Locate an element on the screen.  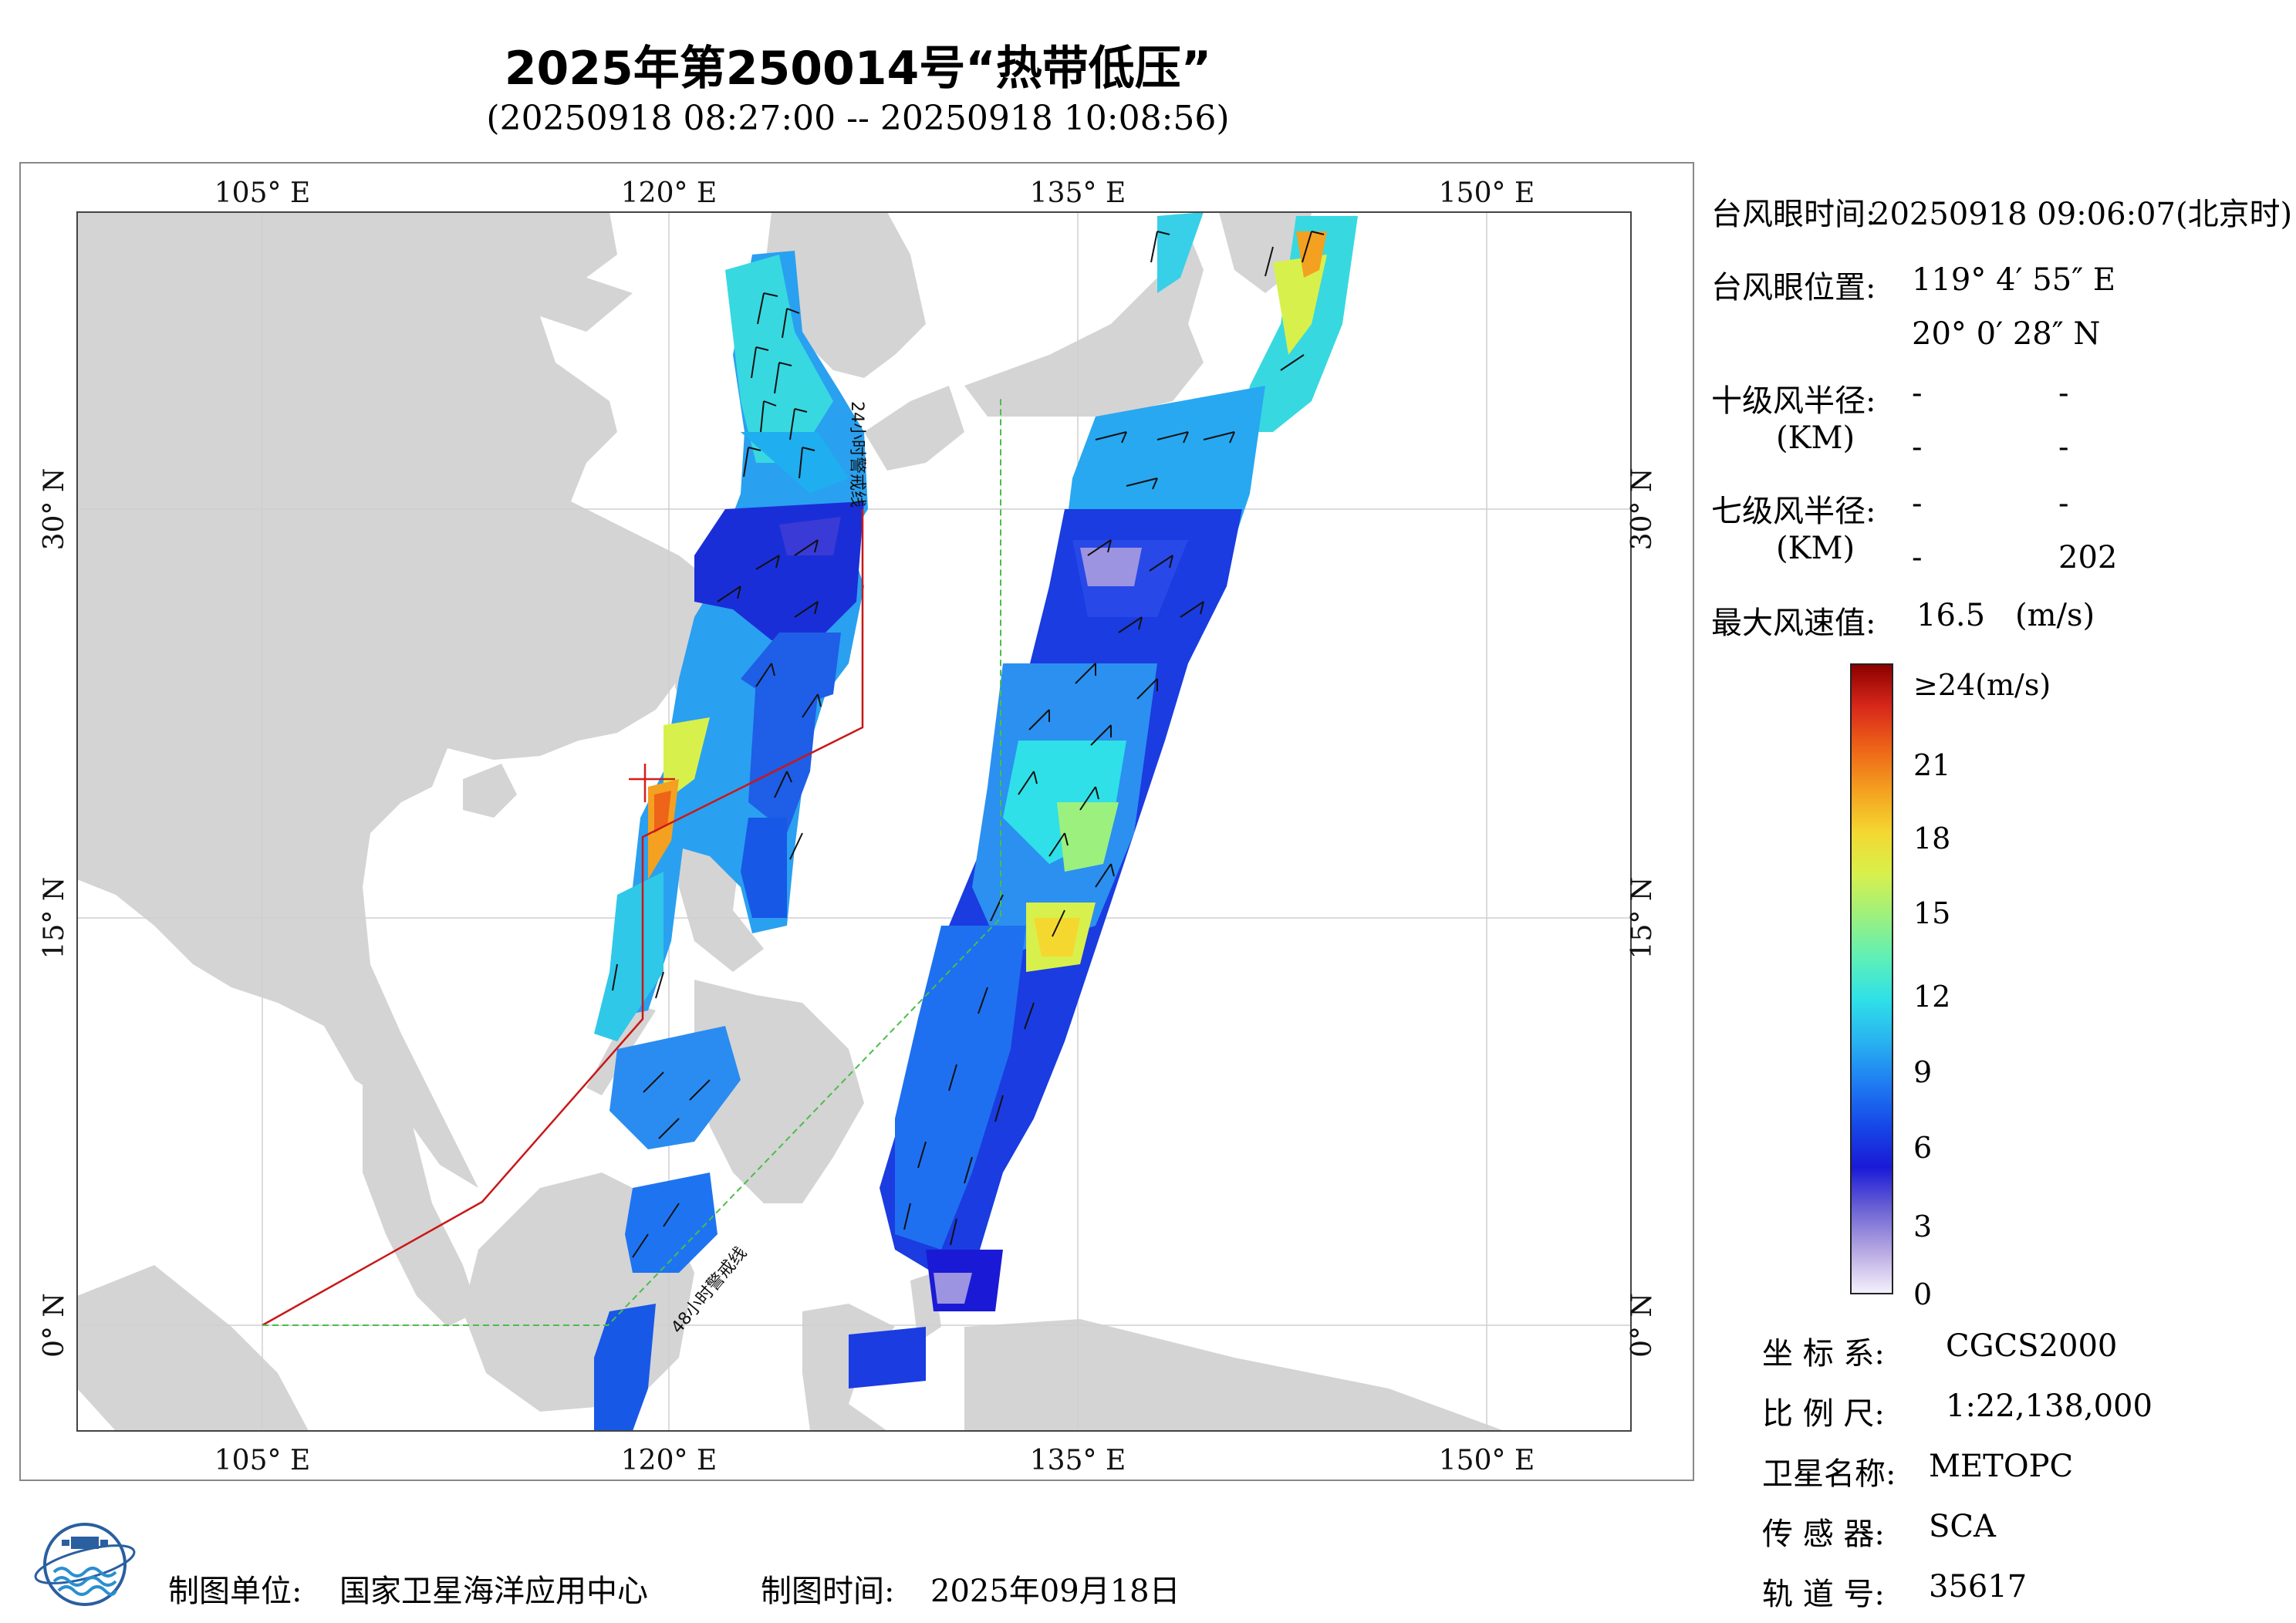
lat-label-30-right: 30° N is located at coordinates (1642, 509).